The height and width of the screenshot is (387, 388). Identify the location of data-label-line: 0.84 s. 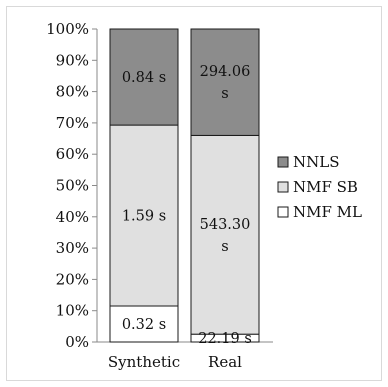
(144, 78).